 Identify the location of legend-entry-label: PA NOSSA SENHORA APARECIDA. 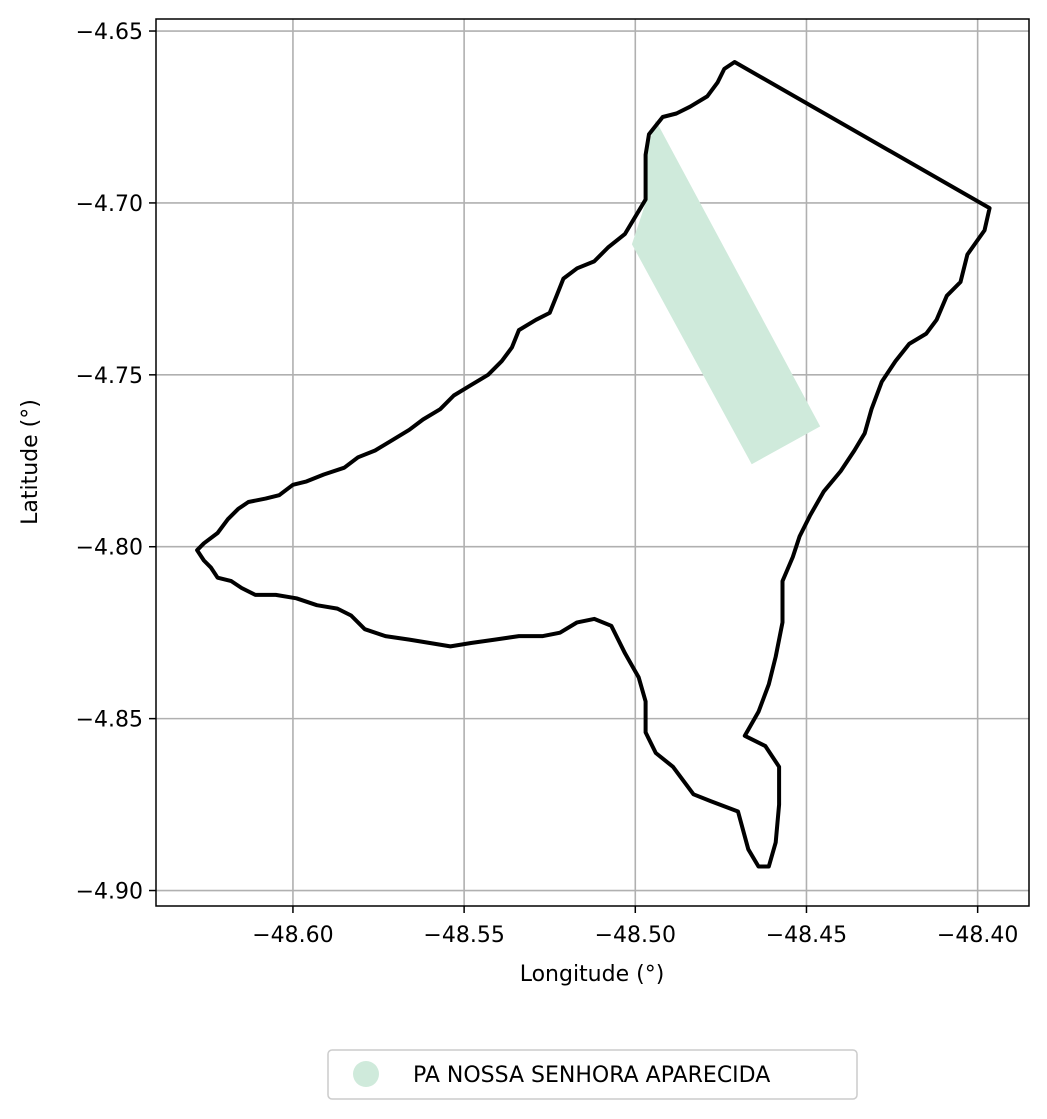
(591, 1075).